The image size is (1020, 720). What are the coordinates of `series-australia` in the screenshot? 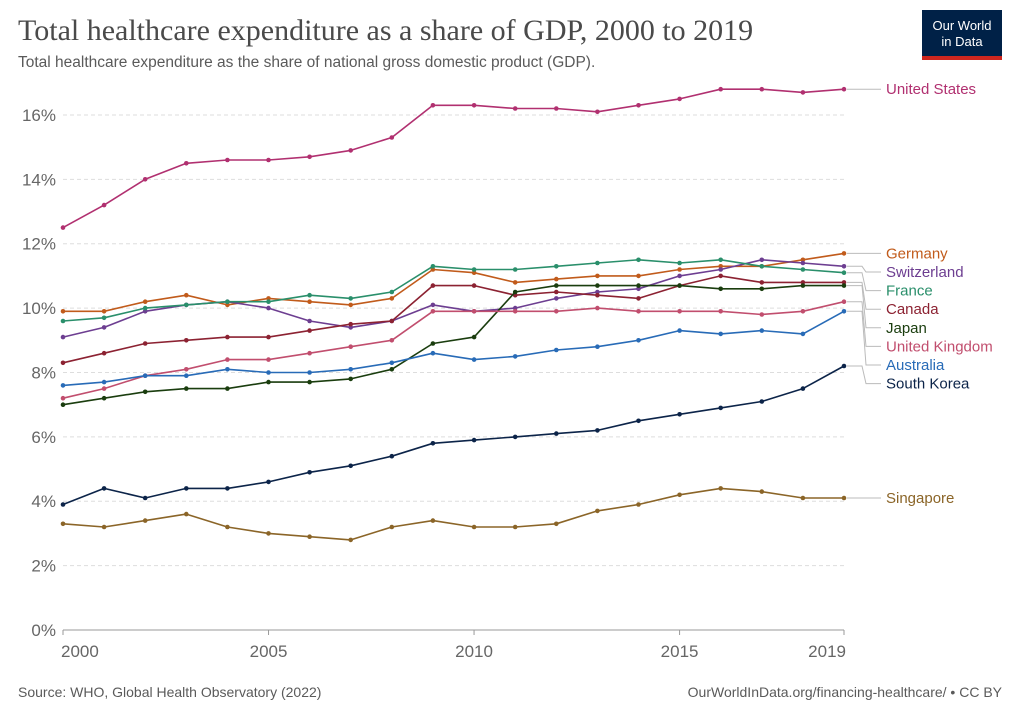 It's located at (453, 348).